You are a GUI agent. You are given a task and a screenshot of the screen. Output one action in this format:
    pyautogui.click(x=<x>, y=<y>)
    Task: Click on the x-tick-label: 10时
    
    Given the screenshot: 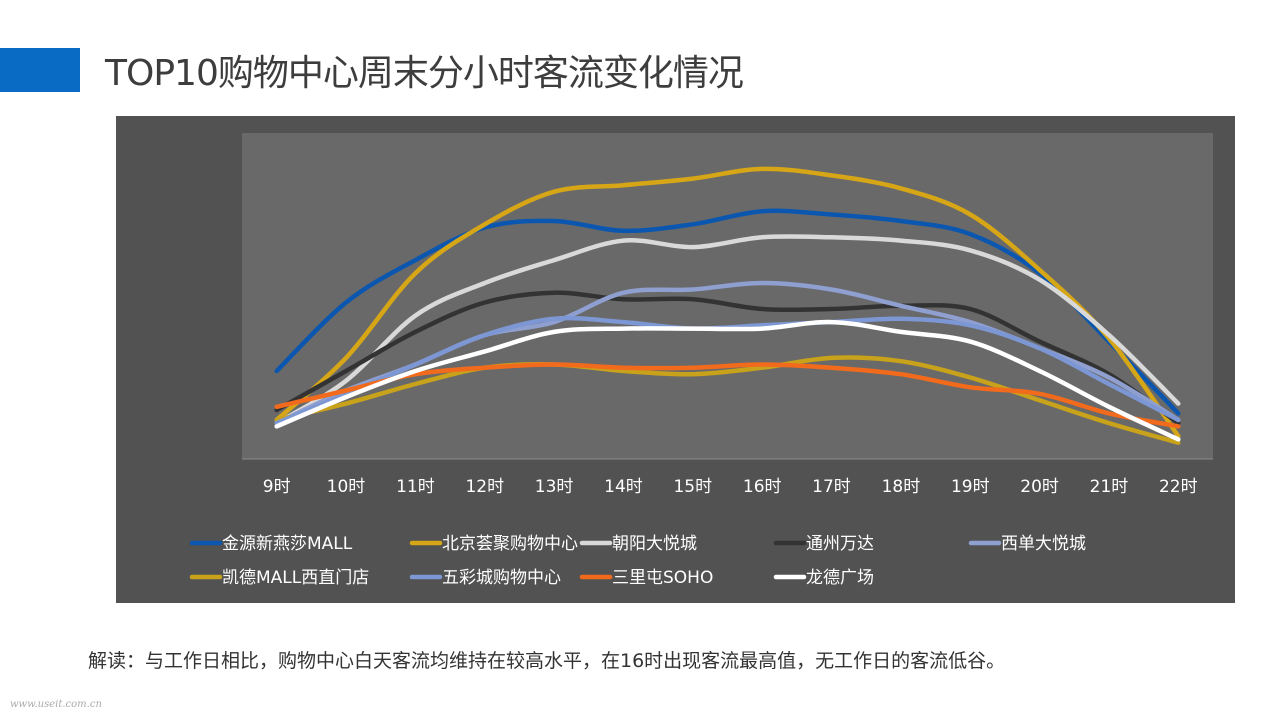 What is the action you would take?
    pyautogui.click(x=346, y=487)
    